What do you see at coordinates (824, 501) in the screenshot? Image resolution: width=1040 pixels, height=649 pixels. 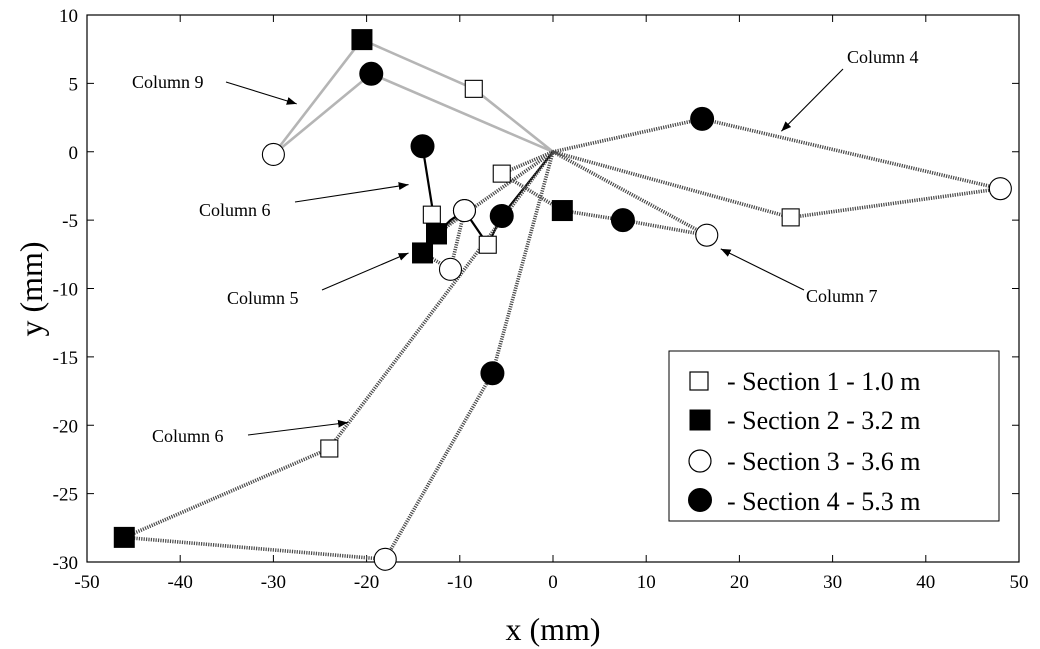 I see `legend-entry-4: - Section 4 - 5.3 m` at bounding box center [824, 501].